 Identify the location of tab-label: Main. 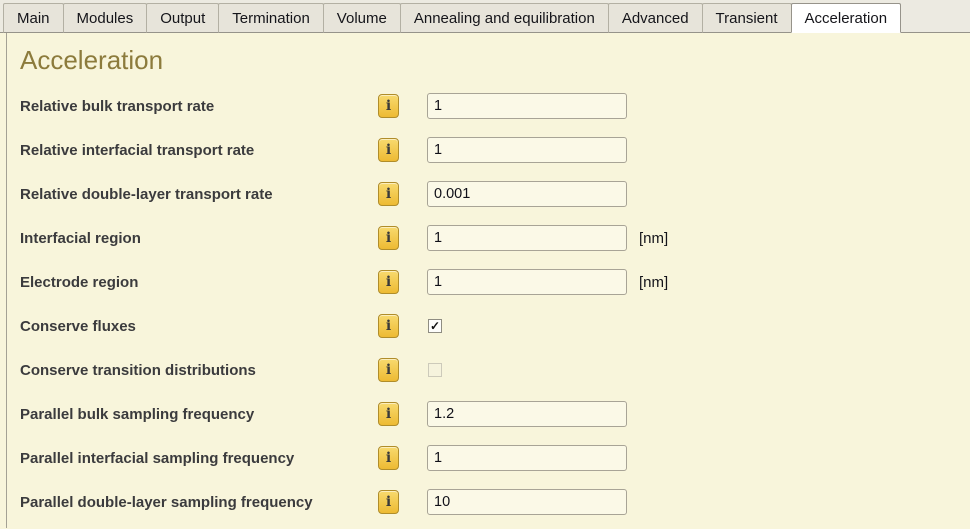
(33, 18).